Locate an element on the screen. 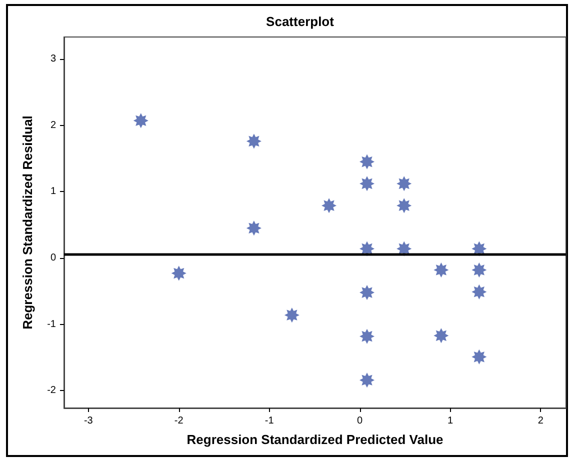  y-tick-label: -2 is located at coordinates (51, 390).